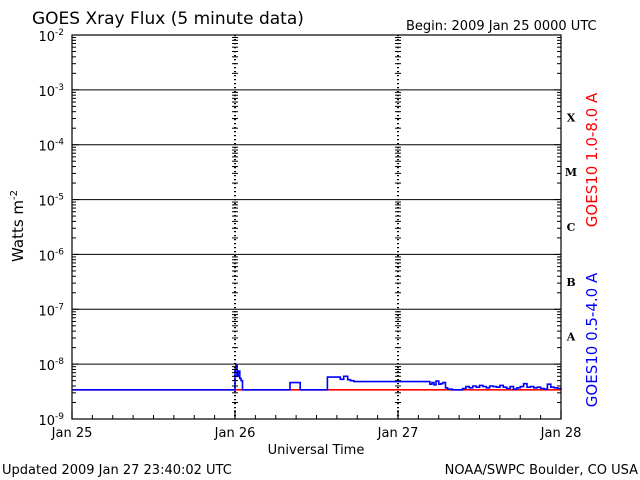  Describe the element at coordinates (72, 433) in the screenshot. I see `x-tick-label: Jan 25` at that location.